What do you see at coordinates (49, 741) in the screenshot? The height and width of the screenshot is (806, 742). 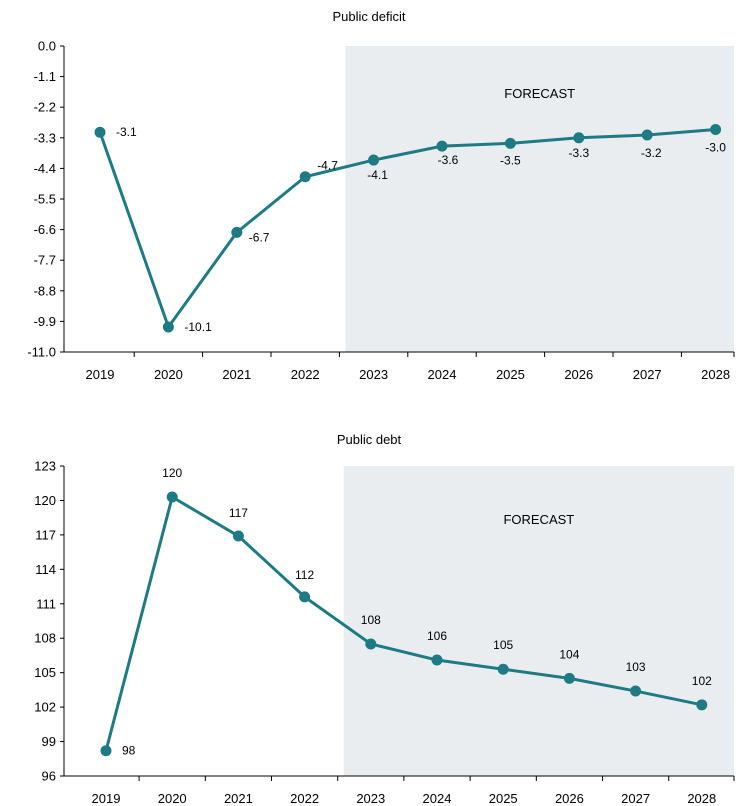 I see `y-tick-label: 99` at bounding box center [49, 741].